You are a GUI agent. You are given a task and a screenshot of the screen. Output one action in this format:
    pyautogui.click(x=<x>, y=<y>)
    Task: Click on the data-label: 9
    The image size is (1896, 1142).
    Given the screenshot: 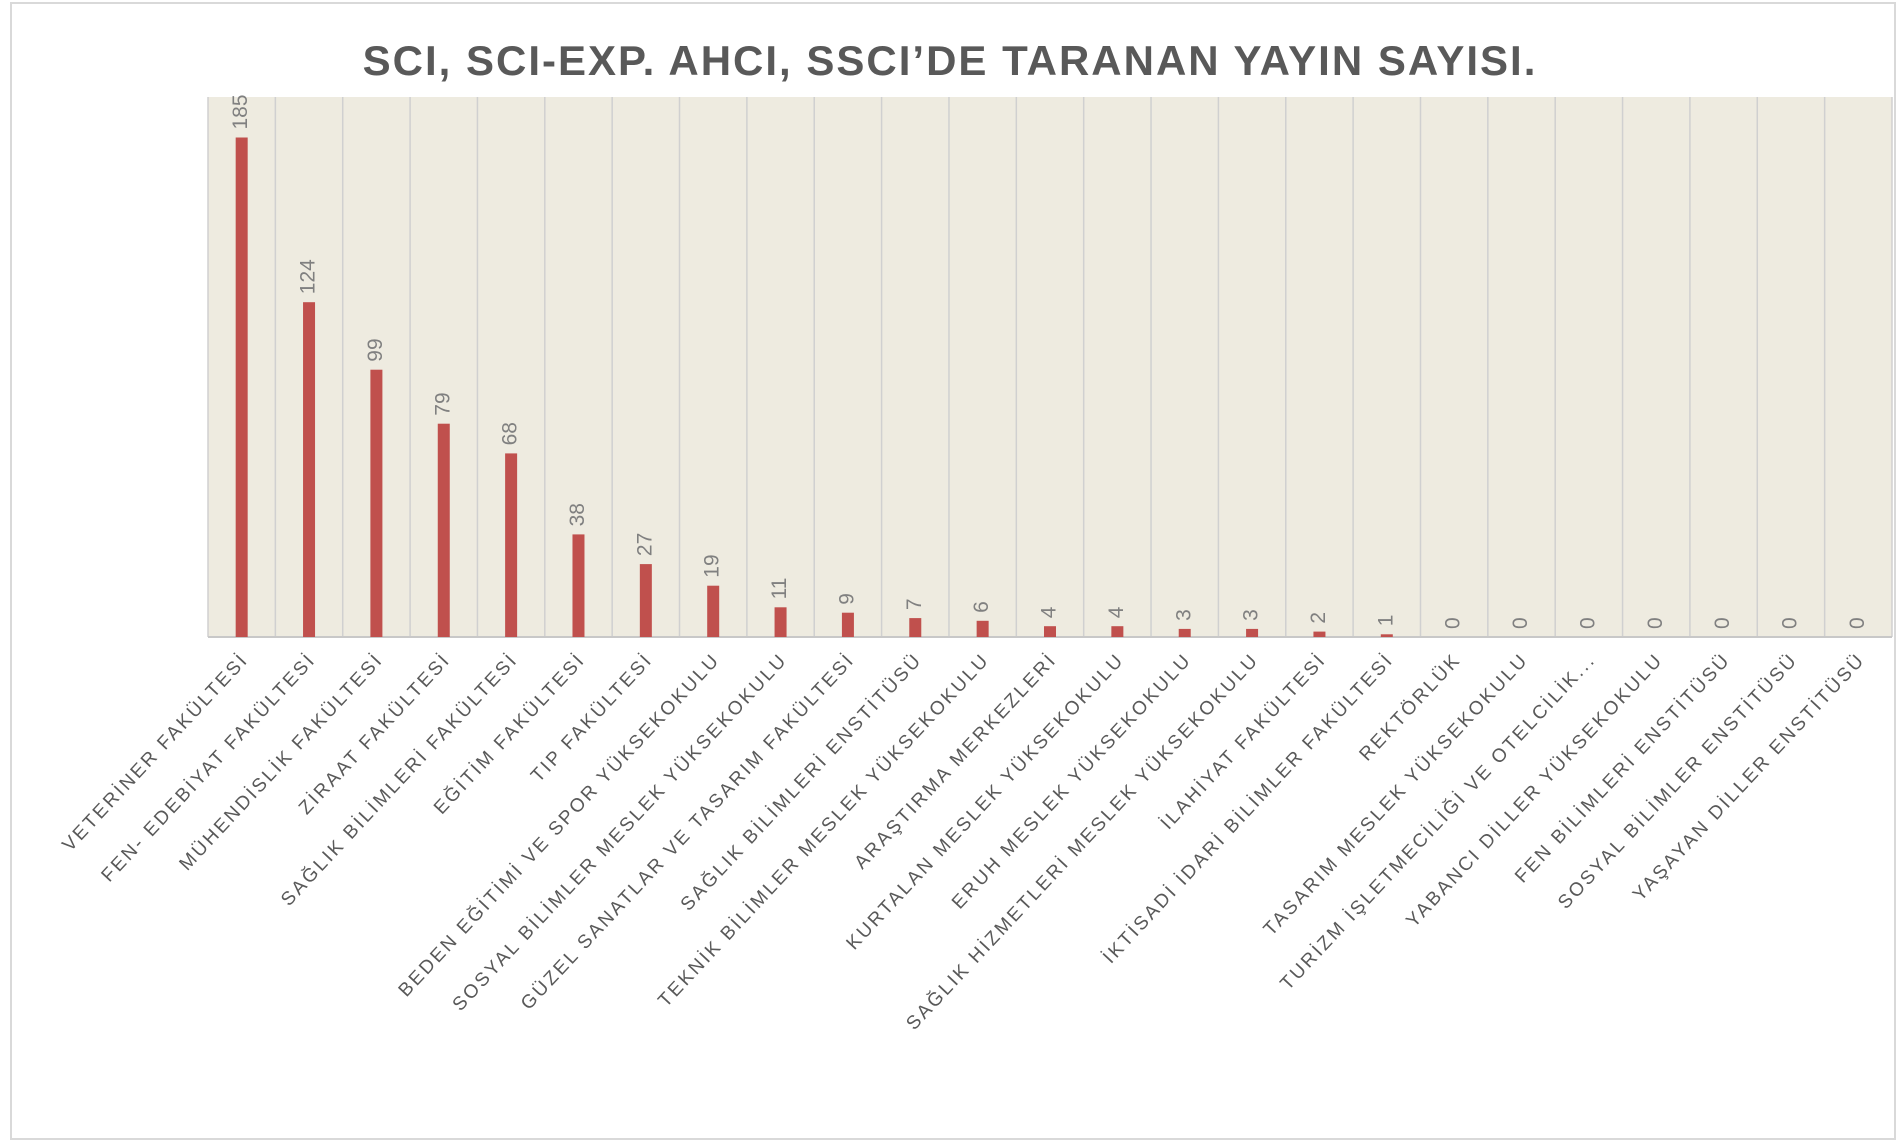 What is the action you would take?
    pyautogui.click(x=846, y=599)
    